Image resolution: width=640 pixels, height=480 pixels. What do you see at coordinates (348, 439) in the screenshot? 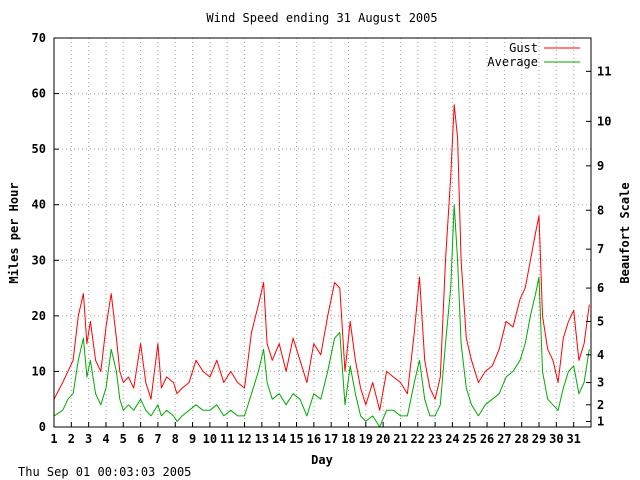
I see `x-tick-label: 18` at bounding box center [348, 439].